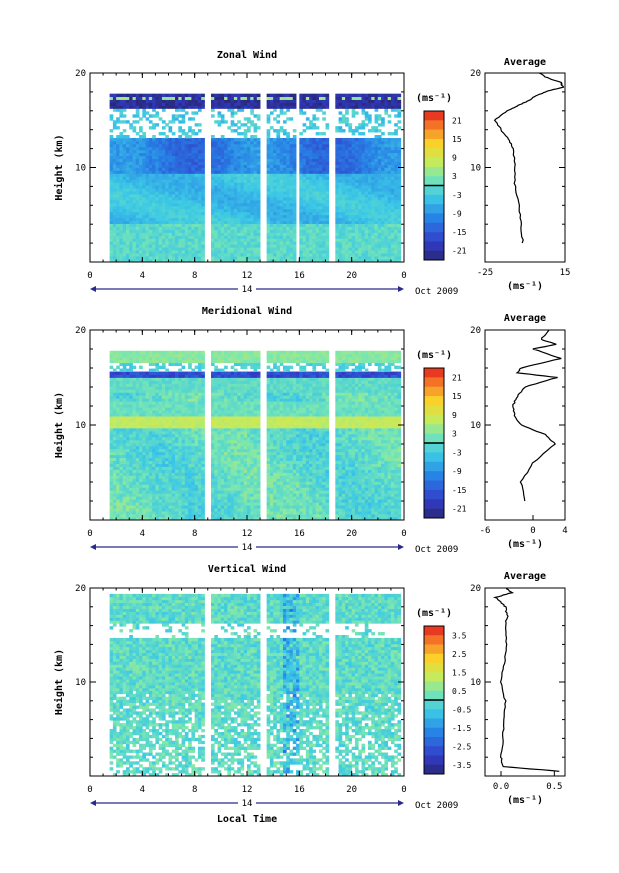 Image resolution: width=619 pixels, height=873 pixels. What do you see at coordinates (475, 74) in the screenshot?
I see `average-y-tick-label: 20` at bounding box center [475, 74].